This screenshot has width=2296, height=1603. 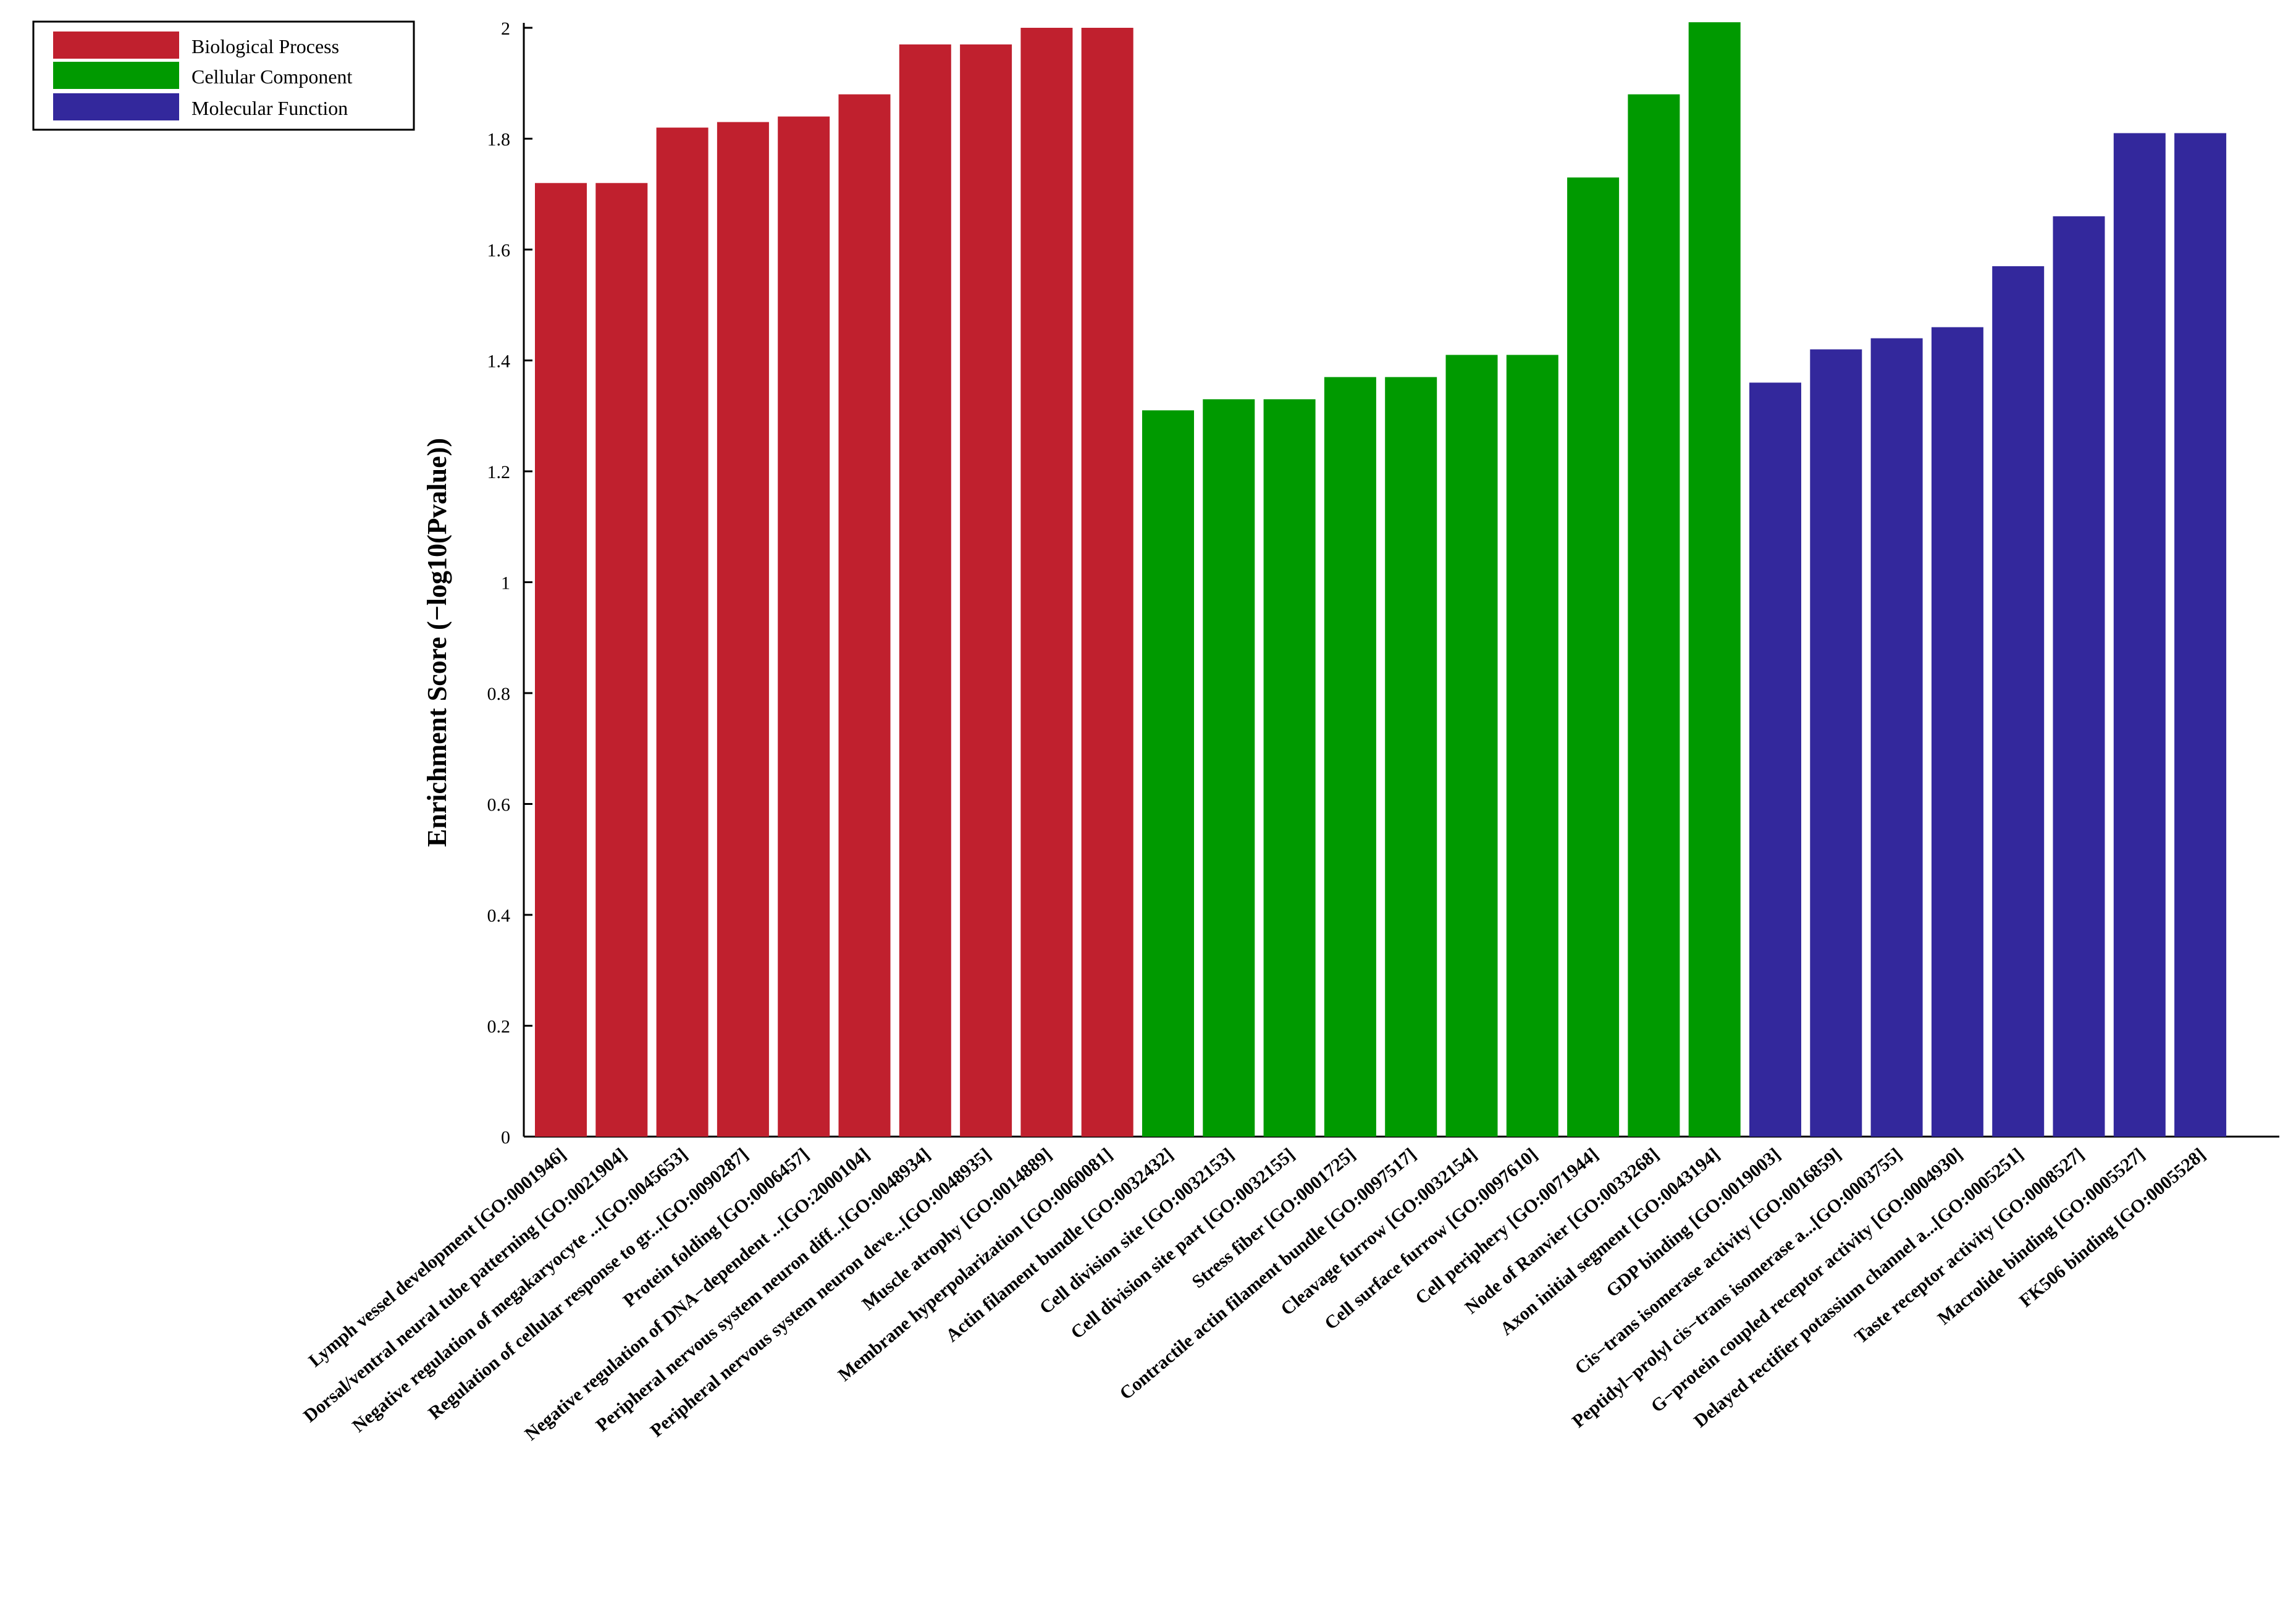 What do you see at coordinates (499, 694) in the screenshot?
I see `y-tick-label: 0.8` at bounding box center [499, 694].